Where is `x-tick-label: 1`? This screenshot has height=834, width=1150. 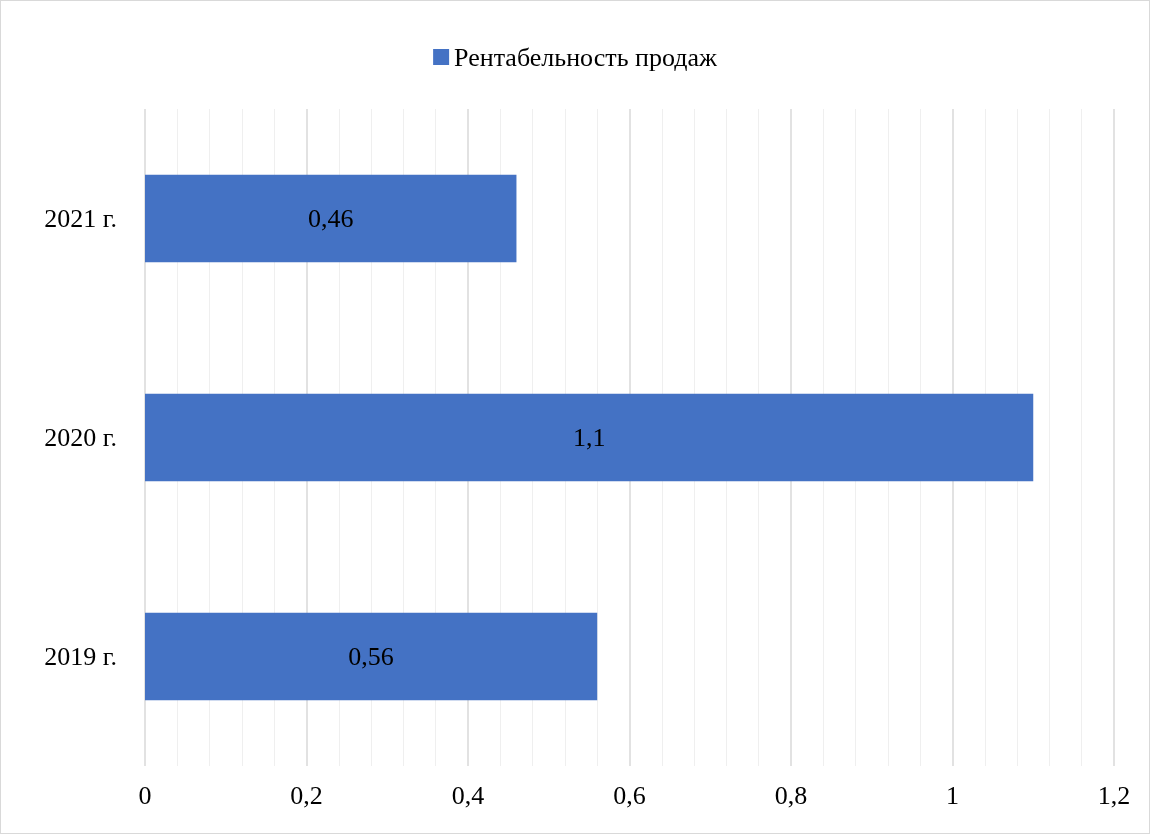 x-tick-label: 1 is located at coordinates (952, 795).